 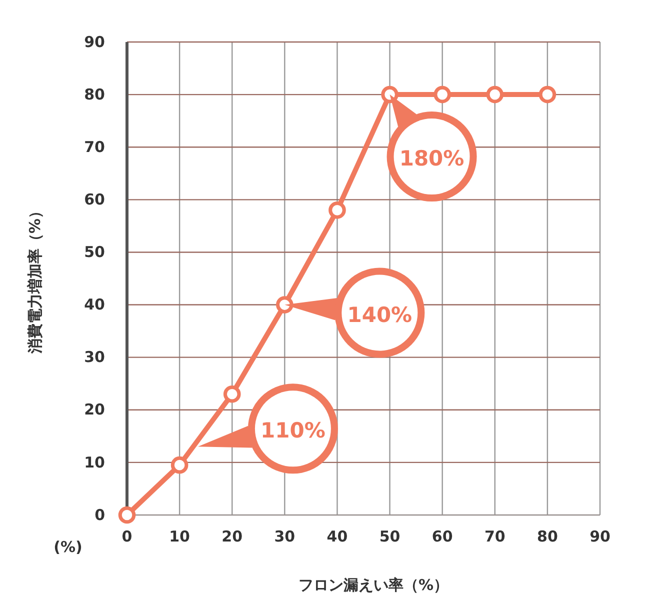 I want to click on y-tick-label: 10, so click(x=94, y=462).